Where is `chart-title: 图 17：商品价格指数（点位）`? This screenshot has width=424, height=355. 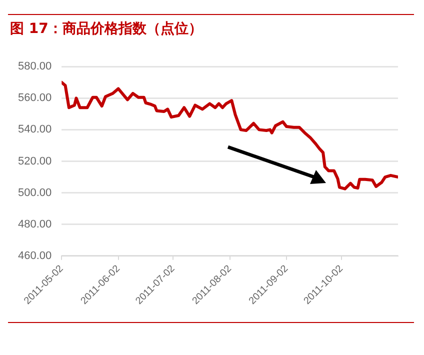 chart-title: 图 17：商品价格指数（点位） is located at coordinates (106, 29).